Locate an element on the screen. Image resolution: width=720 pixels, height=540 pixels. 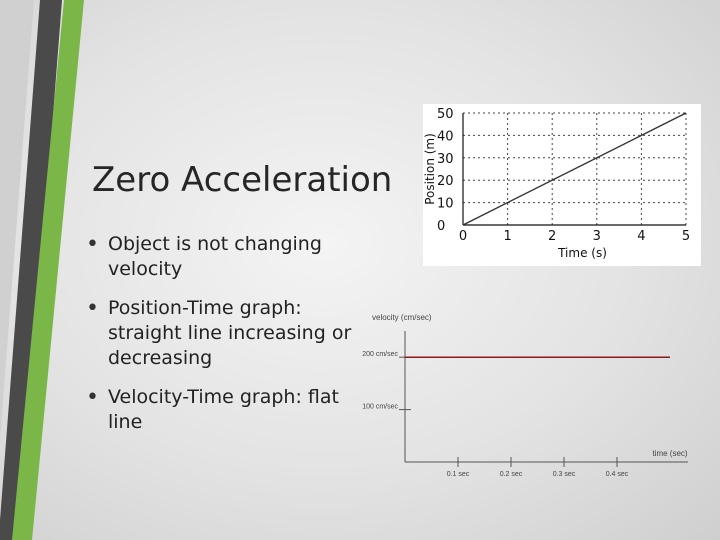
y-tick-label: 30 is located at coordinates (445, 159).